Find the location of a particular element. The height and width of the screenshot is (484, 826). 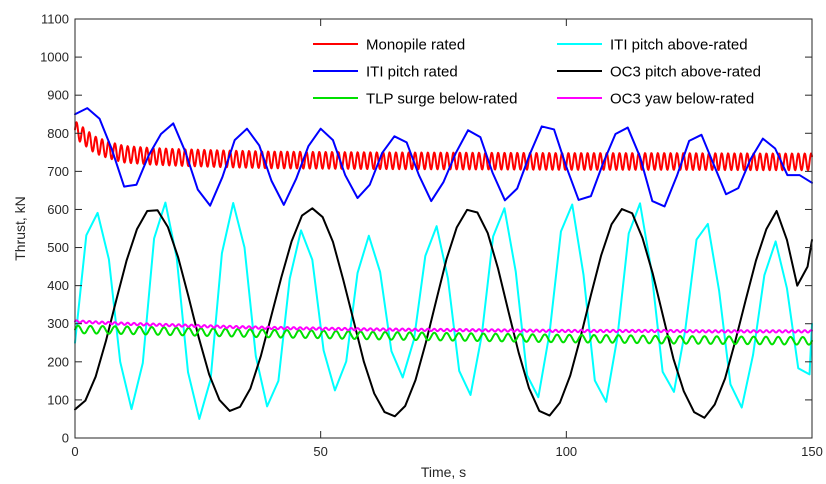

legend-label-oc3-yaw-below-rated: OC3 yaw below-rated is located at coordinates (682, 99).